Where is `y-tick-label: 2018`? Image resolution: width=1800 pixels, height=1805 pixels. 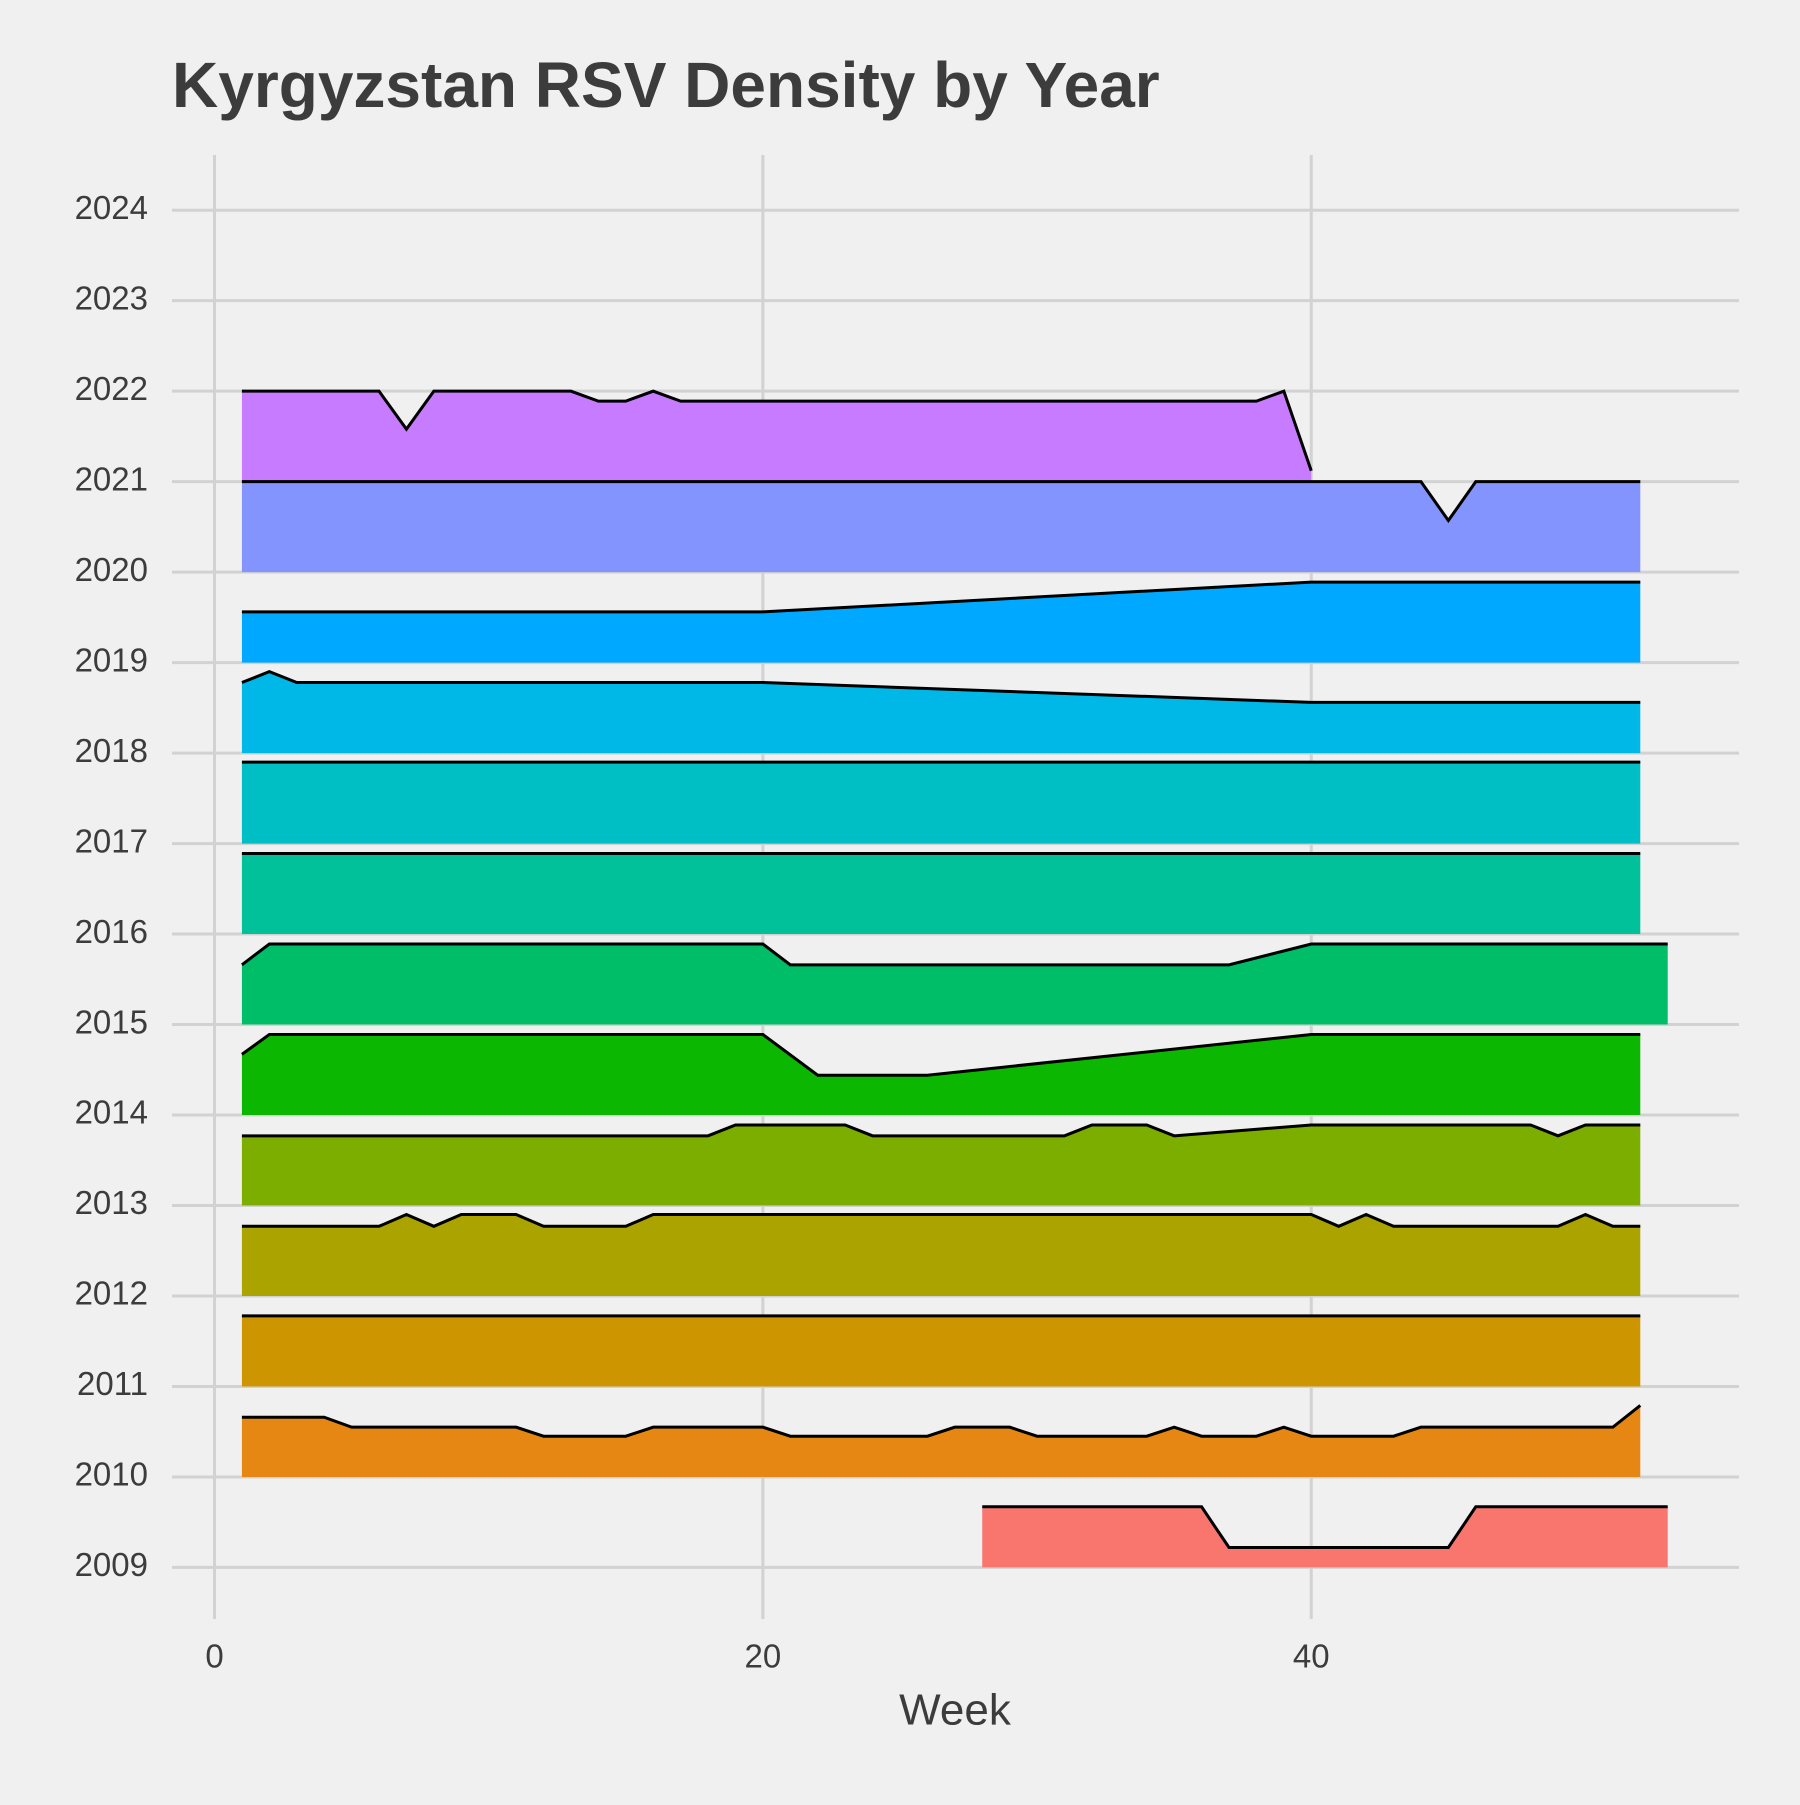
y-tick-label: 2018 is located at coordinates (111, 750).